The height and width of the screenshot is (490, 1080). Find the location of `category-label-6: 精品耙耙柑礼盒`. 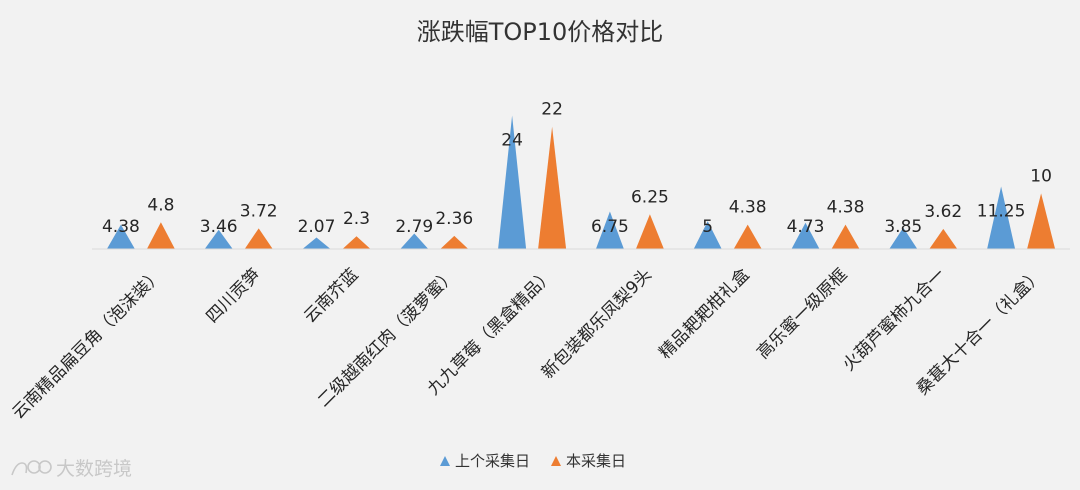

category-label-6: 精品耙耙柑礼盒 is located at coordinates (704, 314).